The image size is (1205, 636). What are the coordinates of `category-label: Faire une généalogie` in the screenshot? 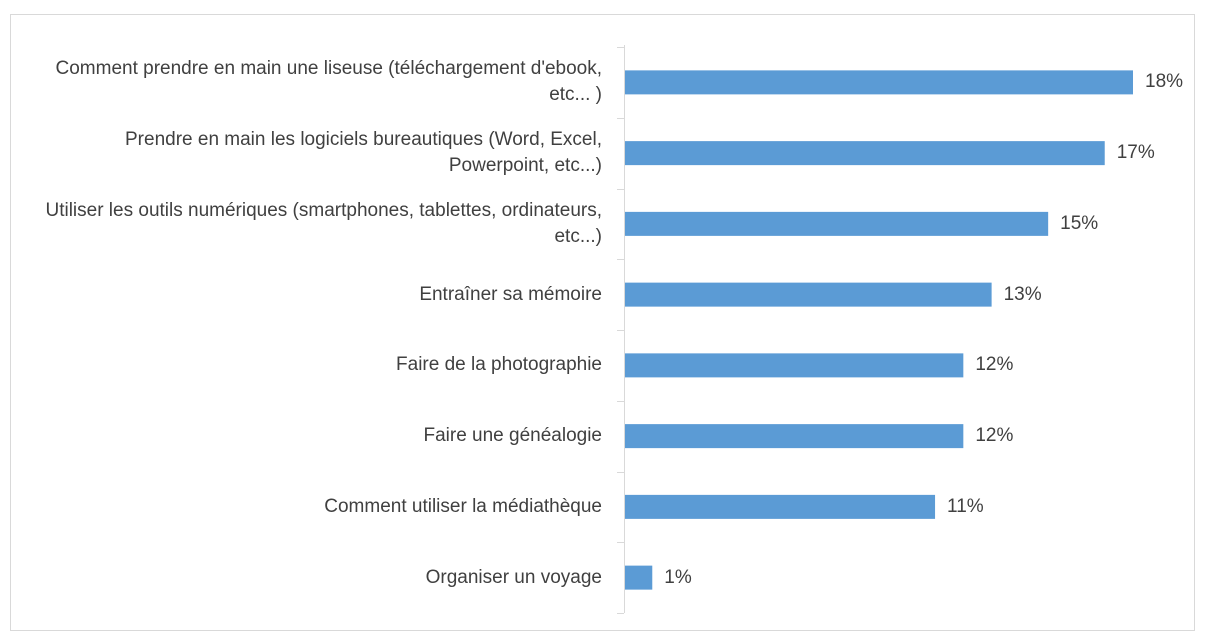 It's located at (512, 436).